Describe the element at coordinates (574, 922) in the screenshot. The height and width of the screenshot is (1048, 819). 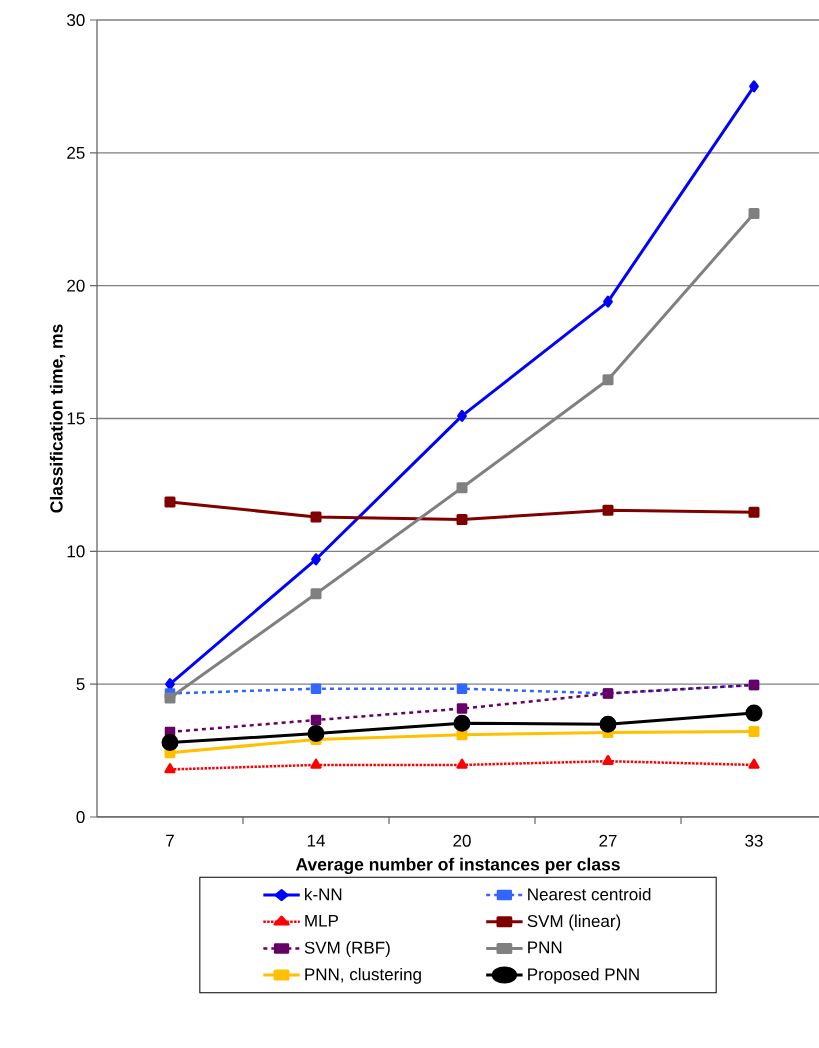
I see `legend-label: SVM (linear)` at that location.